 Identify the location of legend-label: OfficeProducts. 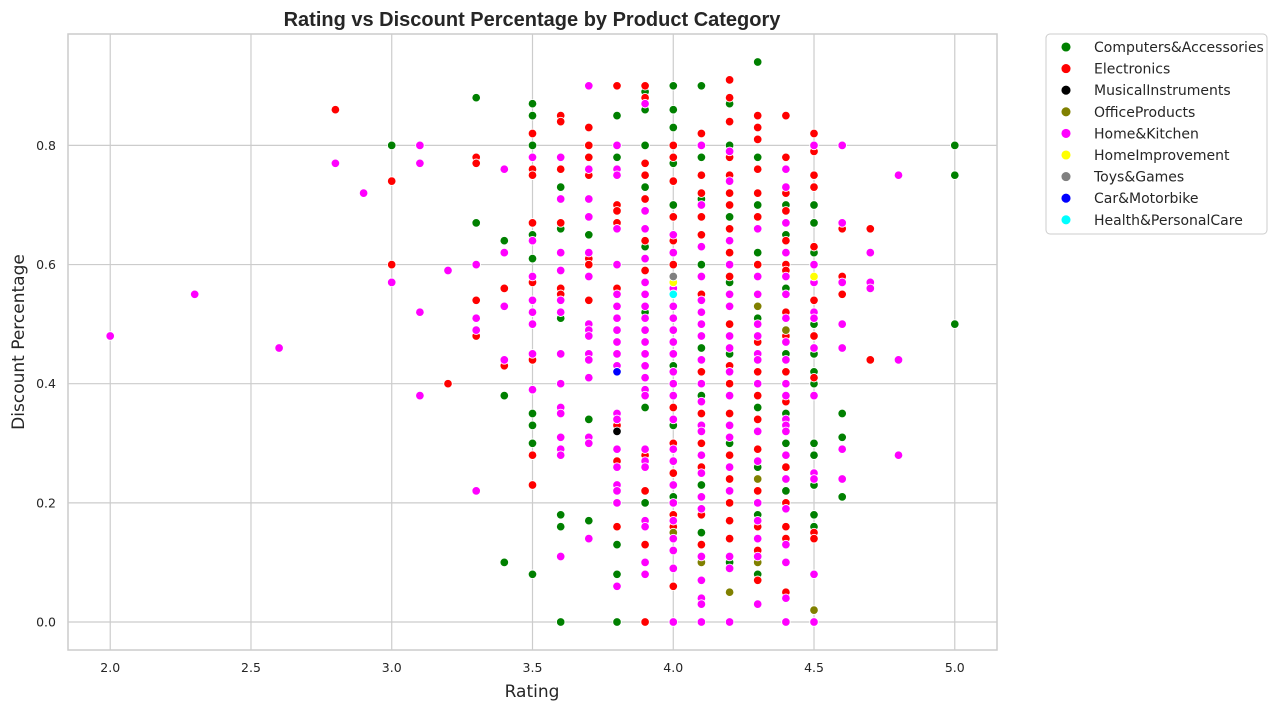
(1144, 113).